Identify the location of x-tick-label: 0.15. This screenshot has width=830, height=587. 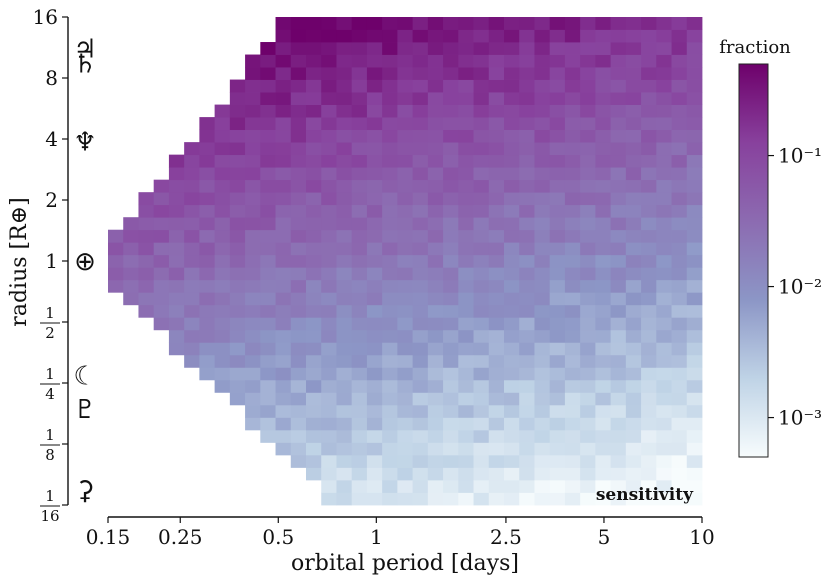
(108, 537).